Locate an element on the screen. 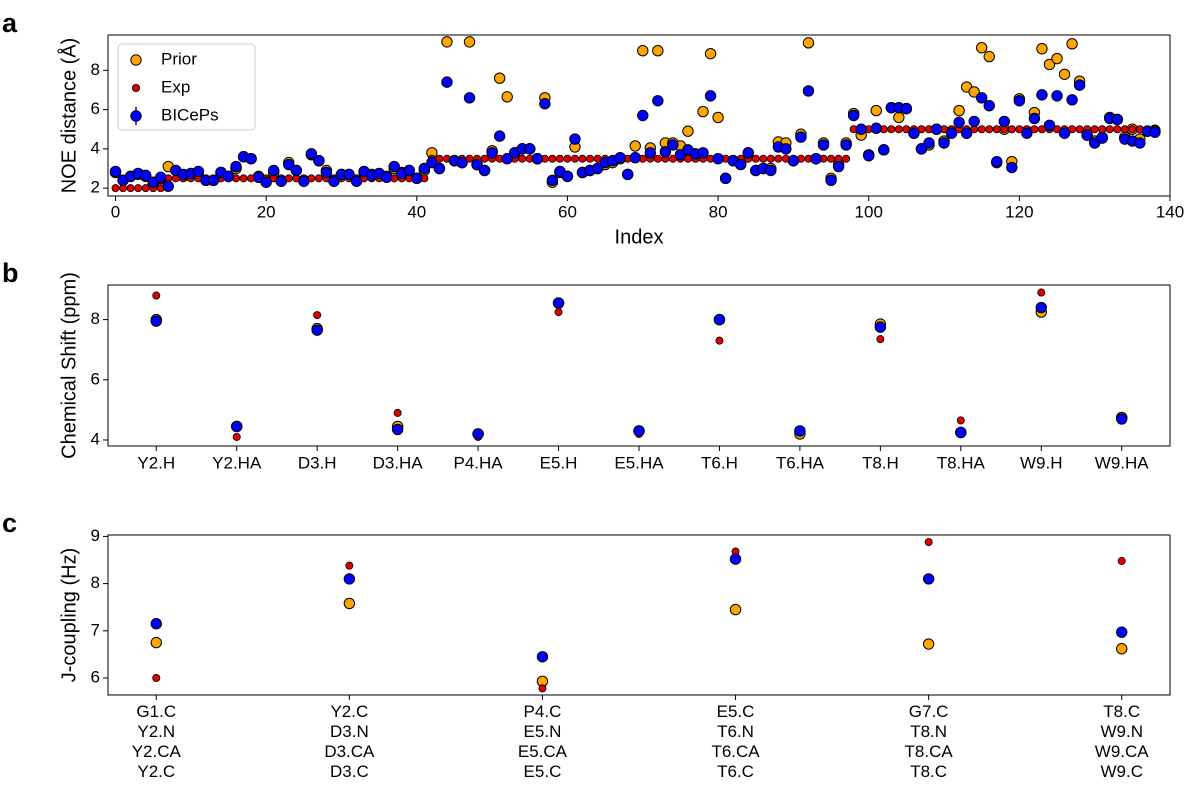  x-tick-label: E5.H is located at coordinates (559, 462).